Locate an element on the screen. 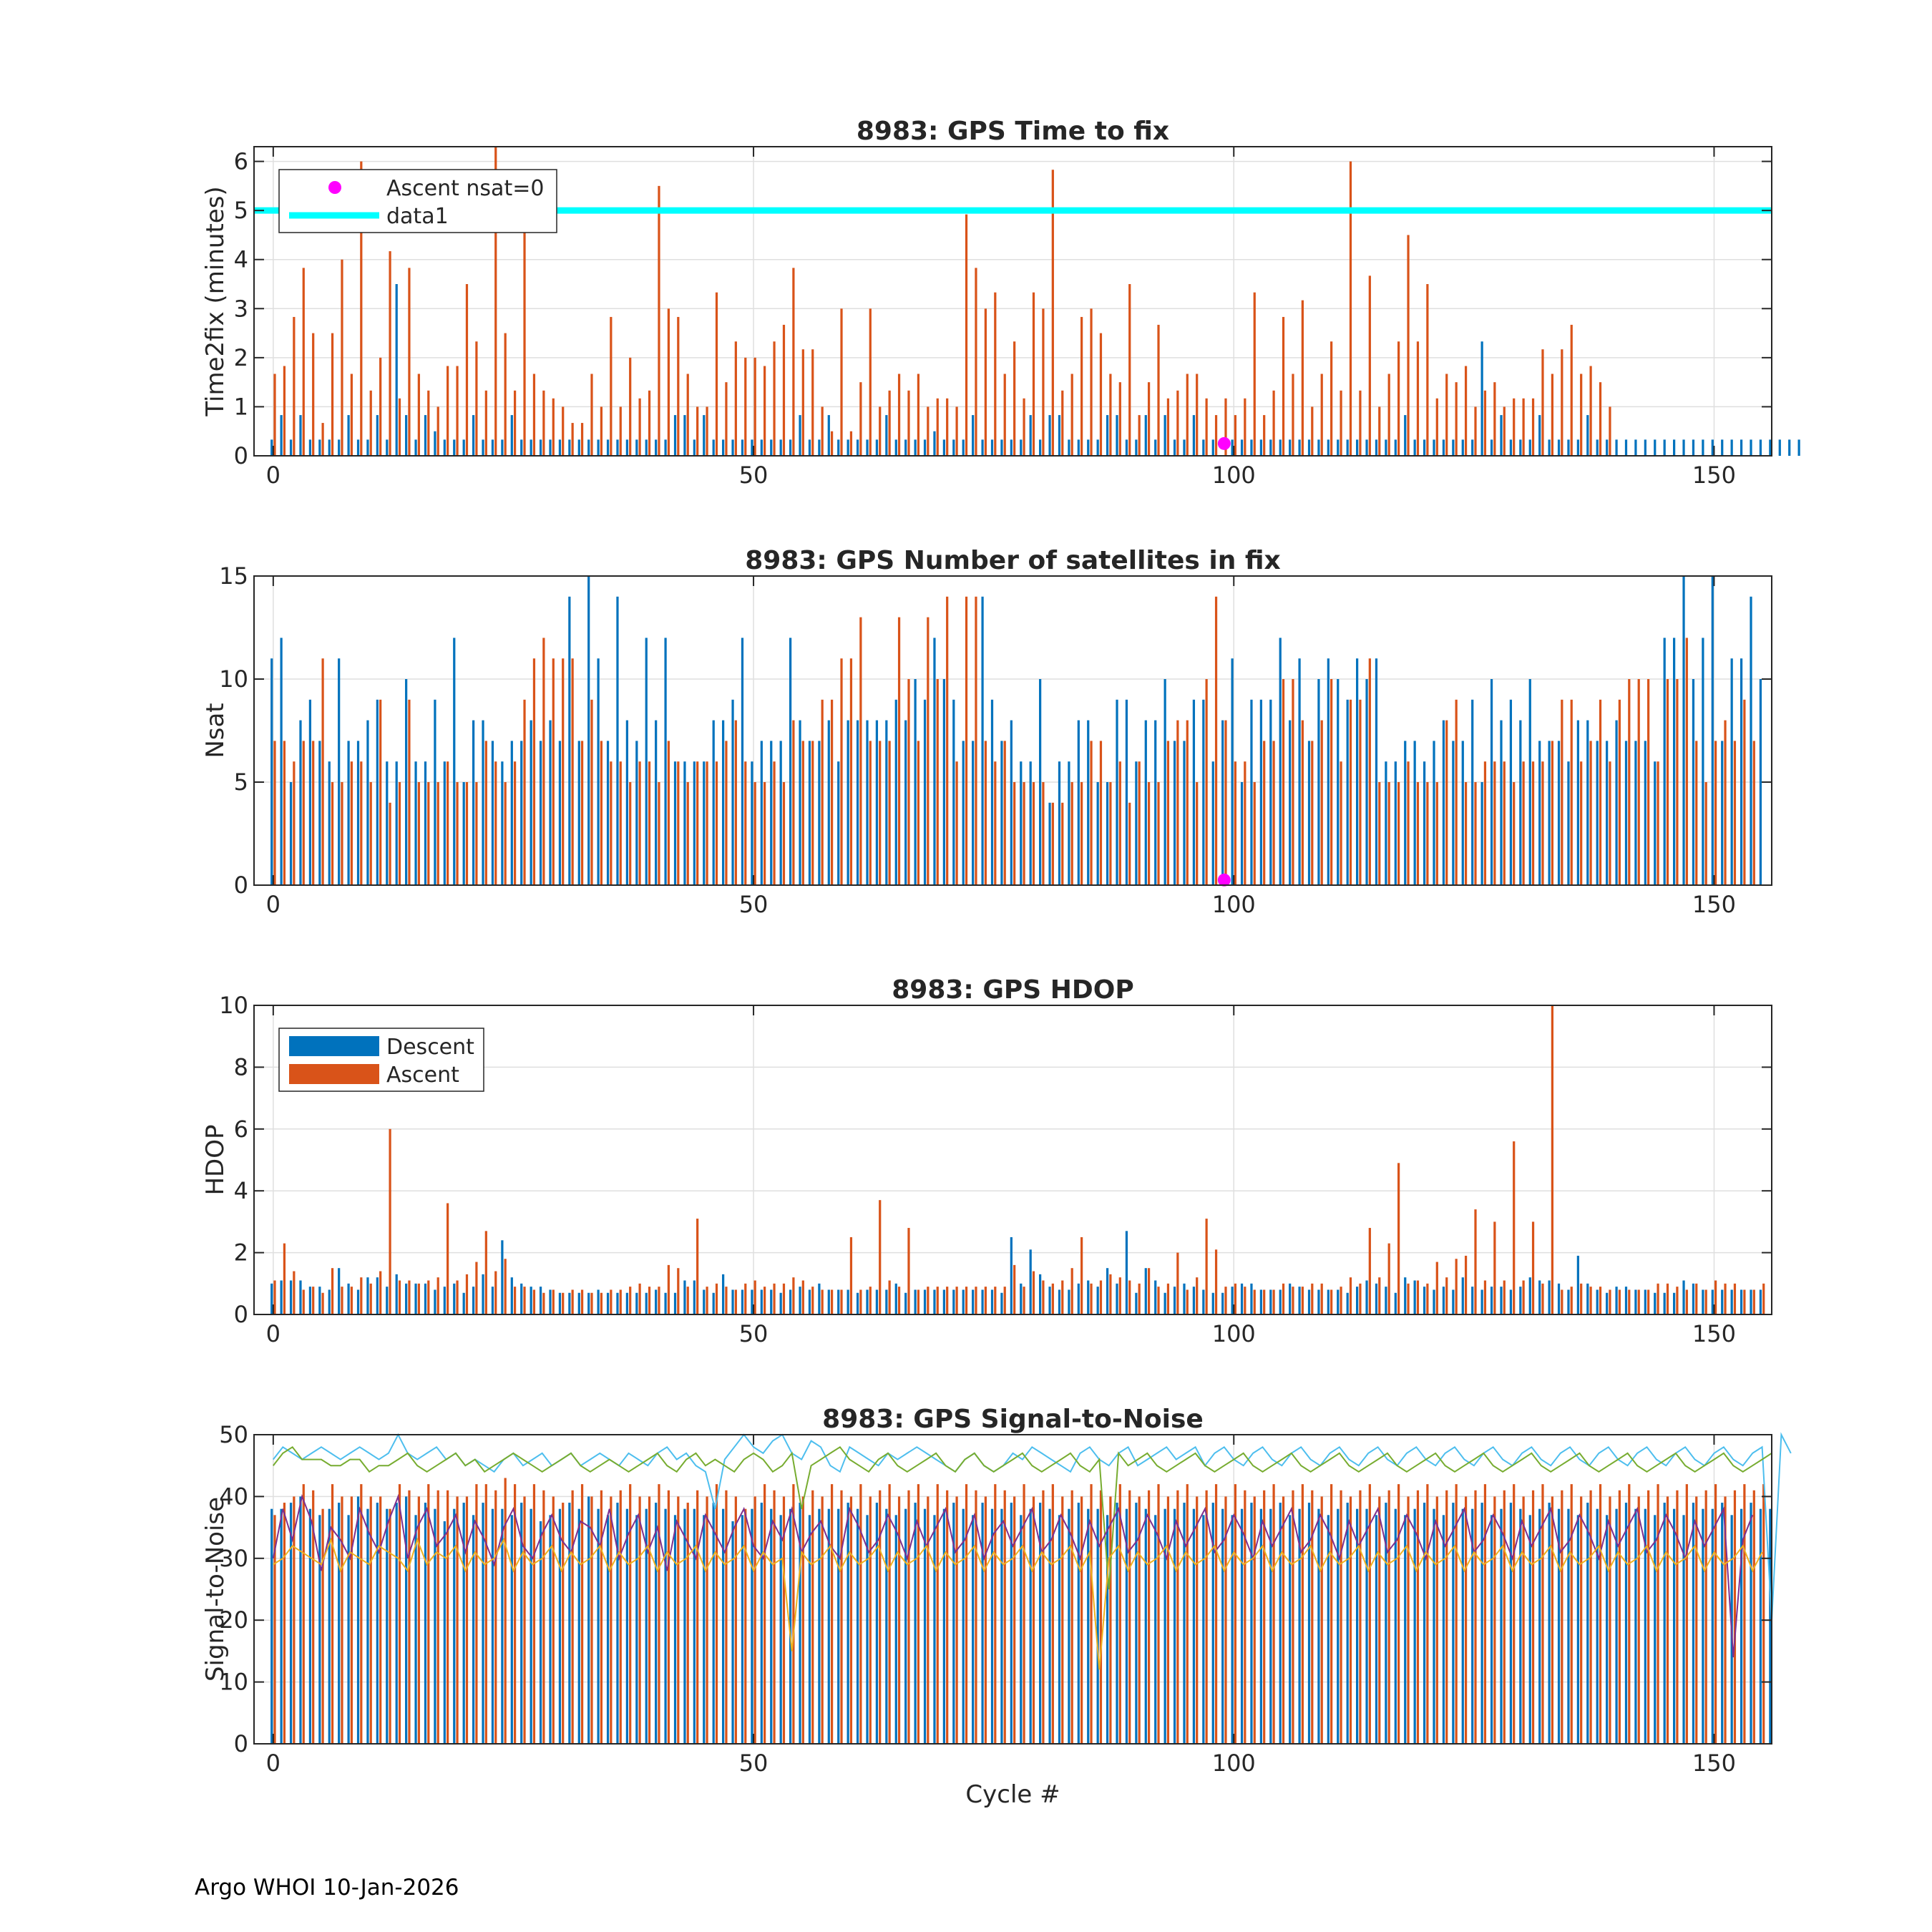  y-tick-label: 50 is located at coordinates (233, 1434).